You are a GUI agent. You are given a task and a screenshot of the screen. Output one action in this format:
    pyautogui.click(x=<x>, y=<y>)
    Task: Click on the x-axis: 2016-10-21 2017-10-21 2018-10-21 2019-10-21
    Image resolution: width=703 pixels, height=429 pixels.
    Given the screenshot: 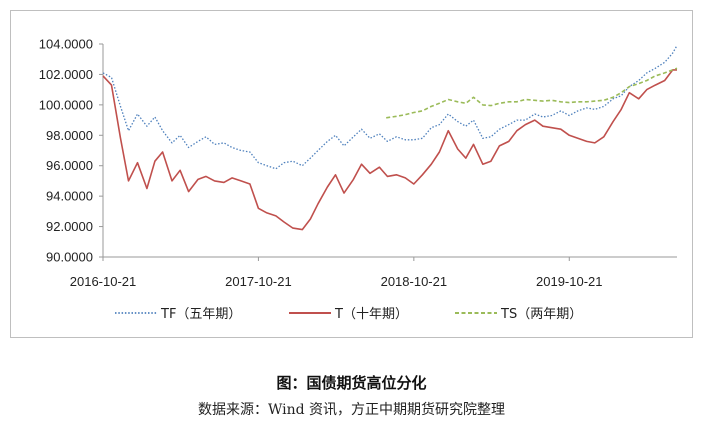 What is the action you would take?
    pyautogui.click(x=373, y=272)
    